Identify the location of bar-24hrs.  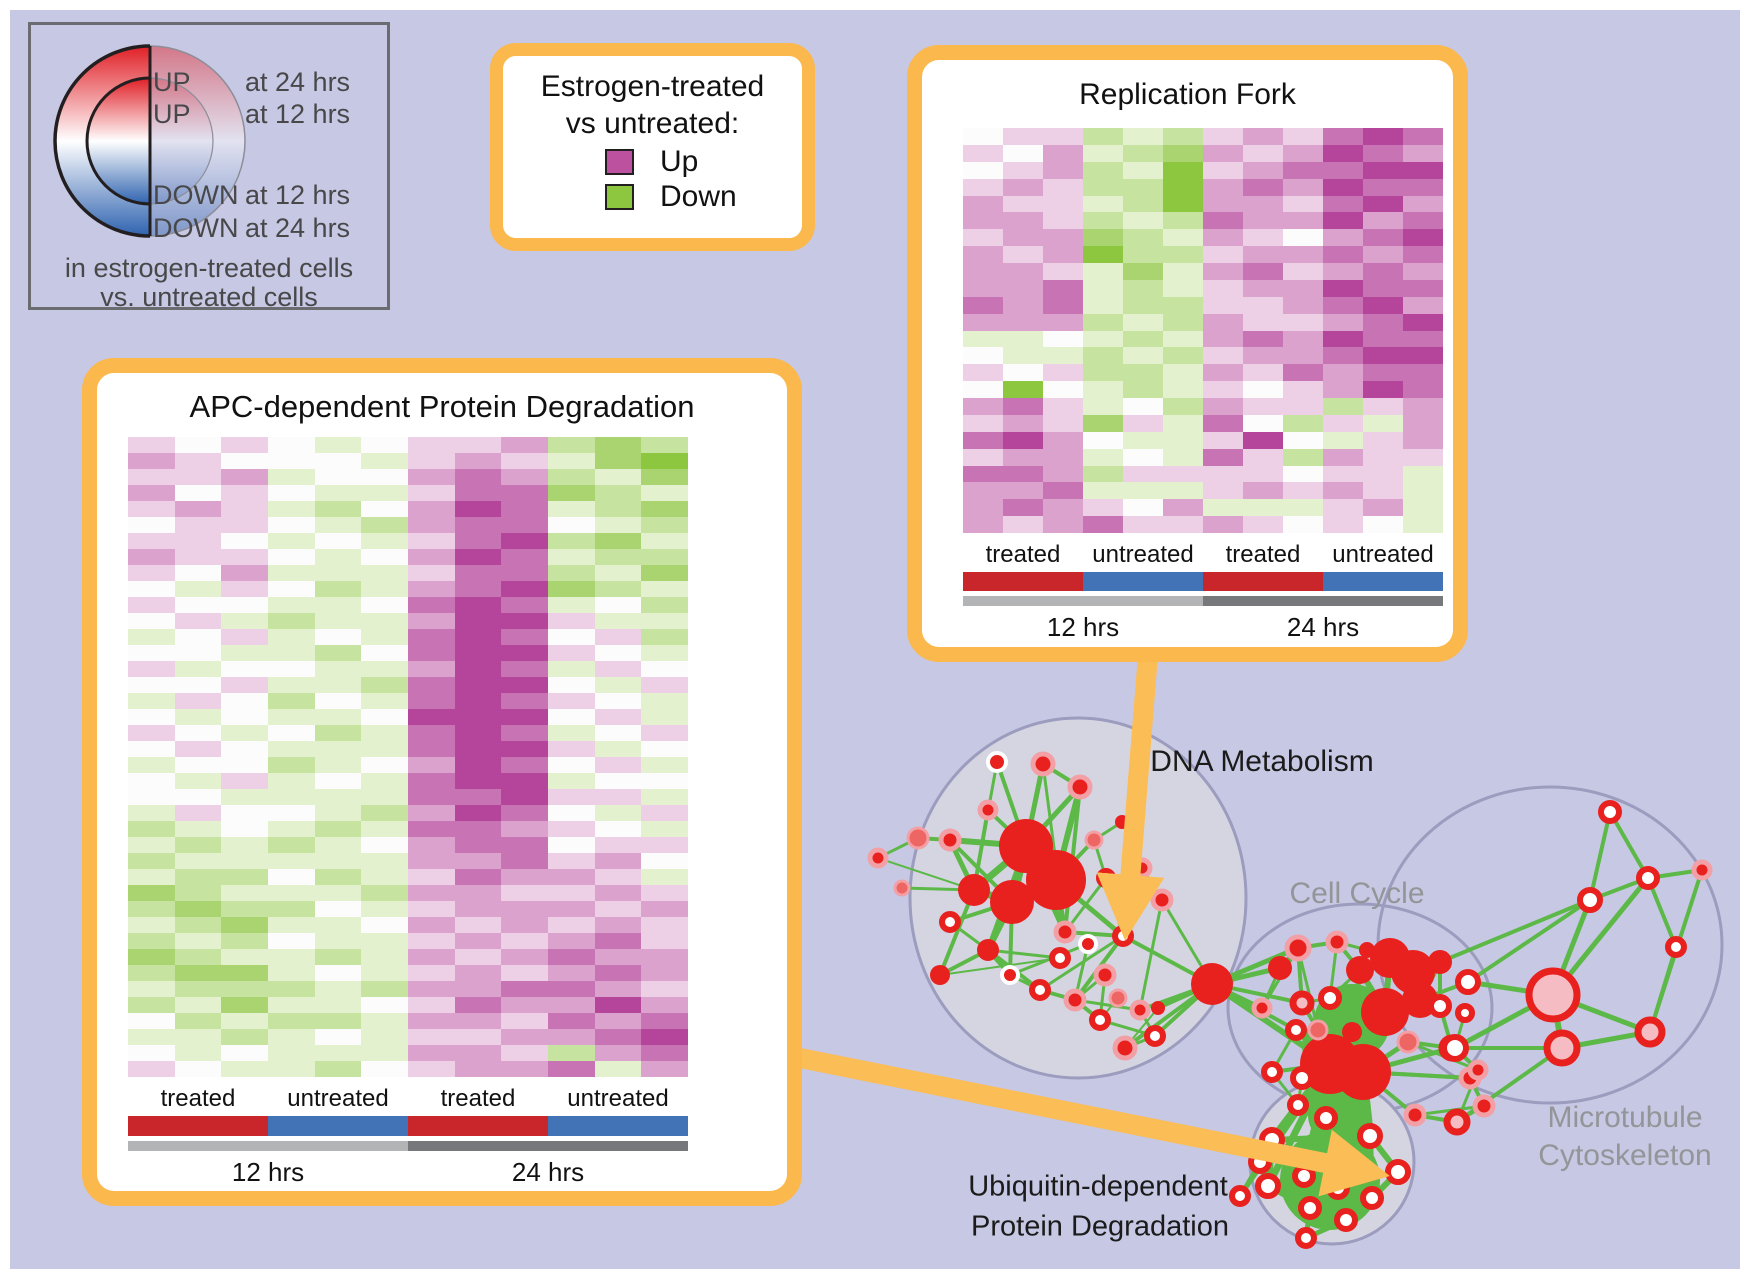
(1323, 601).